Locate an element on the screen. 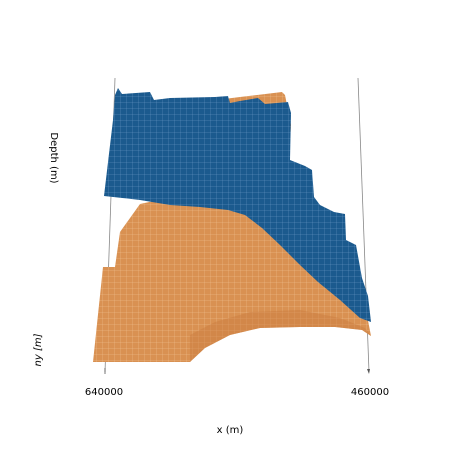 This screenshot has height=449, width=449. y-axis-label: ny [m] is located at coordinates (38, 349).